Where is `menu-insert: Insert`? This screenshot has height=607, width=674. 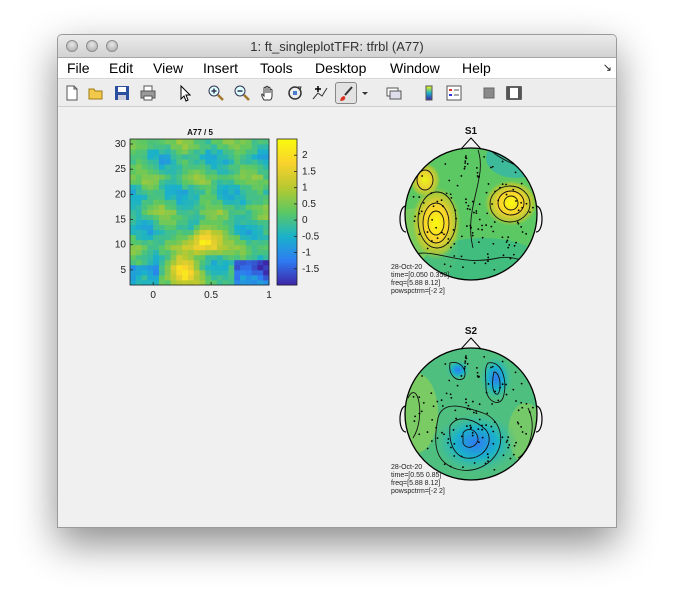 menu-insert: Insert is located at coordinates (221, 68).